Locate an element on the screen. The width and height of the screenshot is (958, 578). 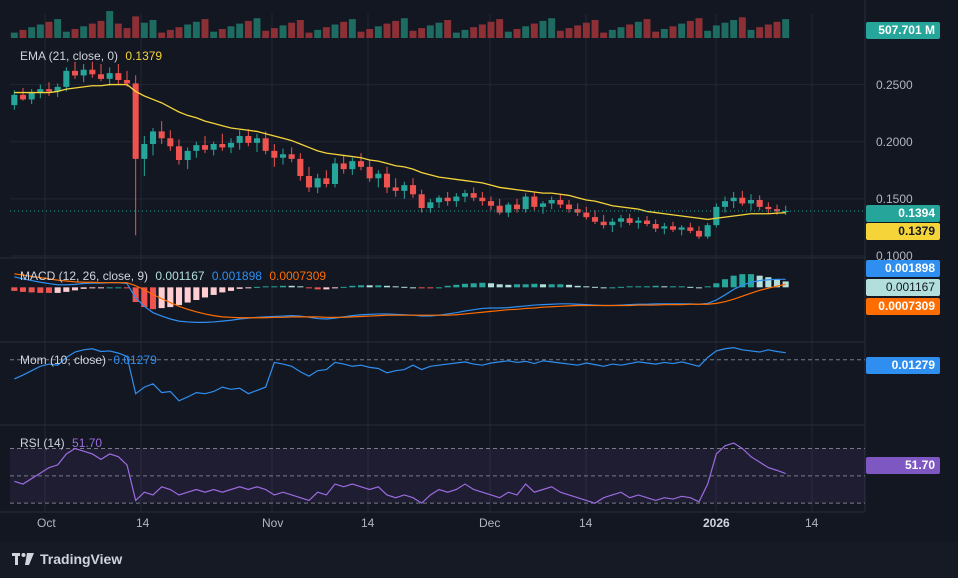
x-label-2026: 2026 is located at coordinates (716, 523).